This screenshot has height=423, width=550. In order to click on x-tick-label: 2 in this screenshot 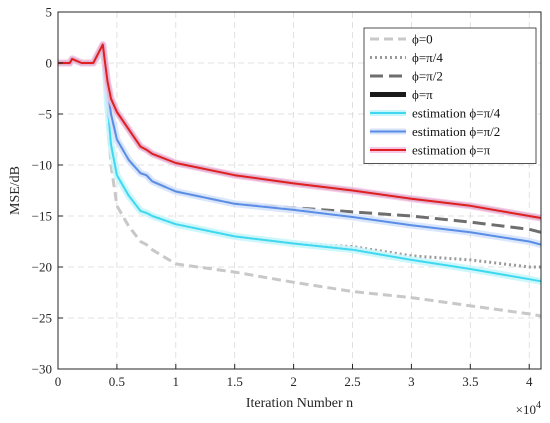, I will do `click(293, 381)`.